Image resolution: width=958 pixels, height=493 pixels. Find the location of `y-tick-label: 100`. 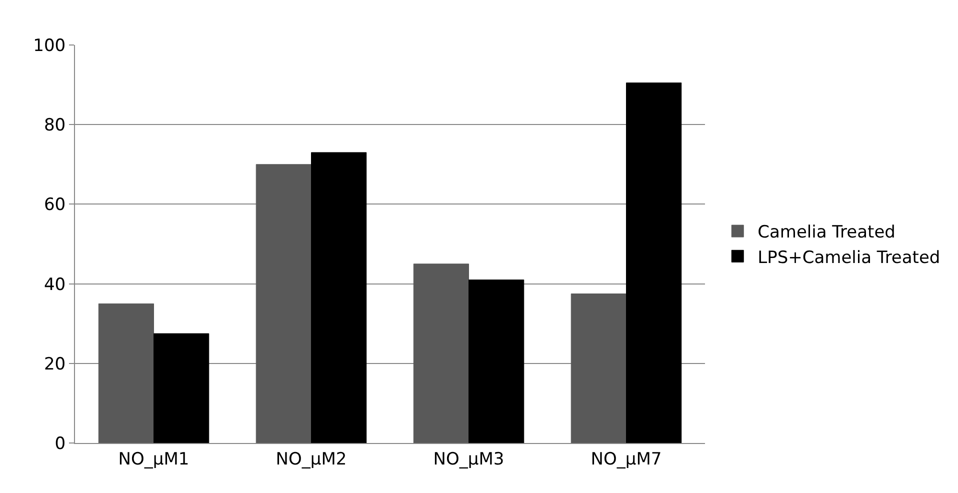

y-tick-label: 100 is located at coordinates (49, 46).